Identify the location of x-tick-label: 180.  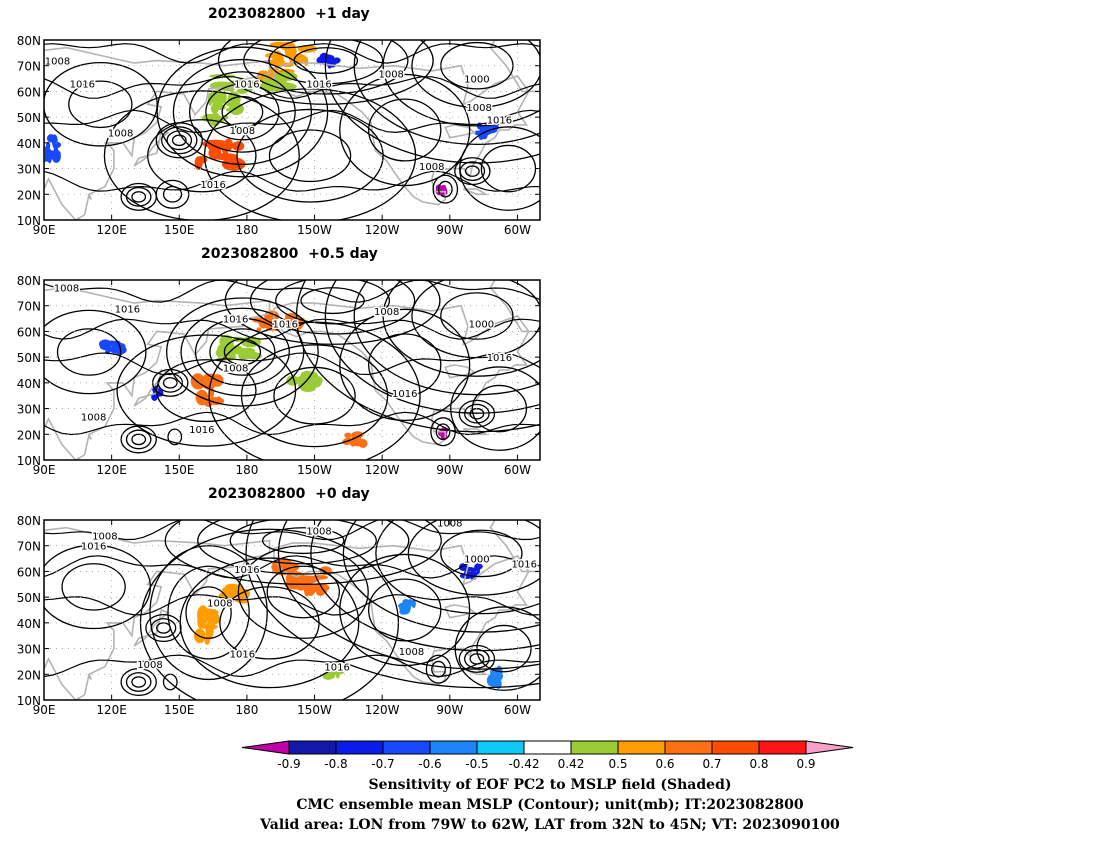
(246, 470).